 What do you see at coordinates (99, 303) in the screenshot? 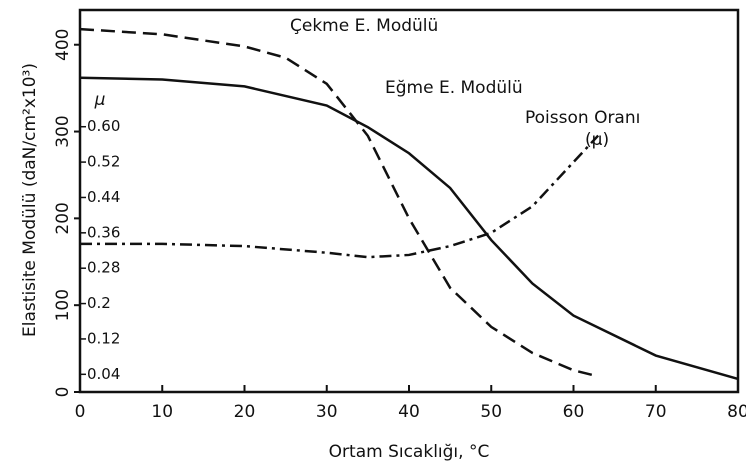
I see `y2-tick-label: 0.2` at bounding box center [99, 303].